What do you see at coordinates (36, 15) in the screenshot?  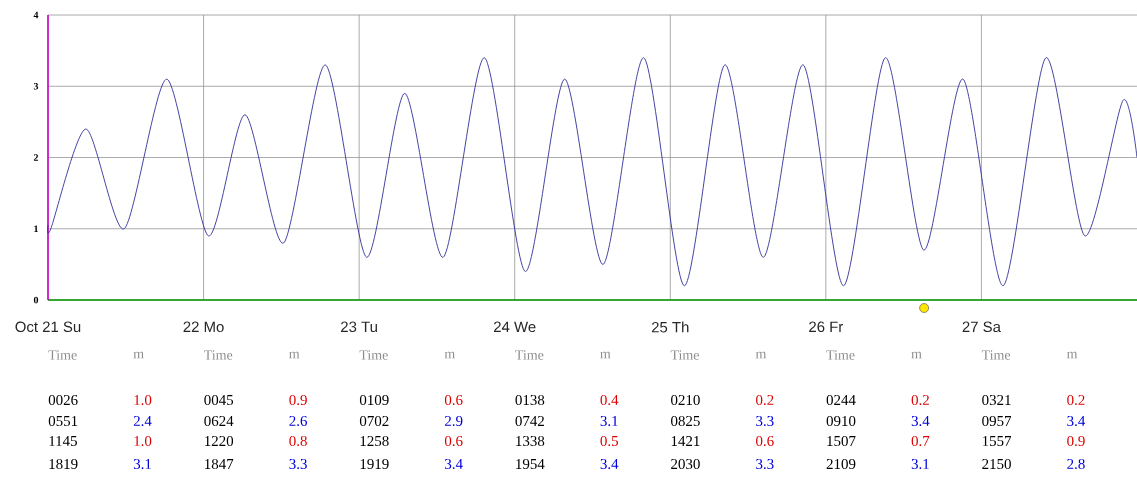 I see `y-tick-label: 4` at bounding box center [36, 15].